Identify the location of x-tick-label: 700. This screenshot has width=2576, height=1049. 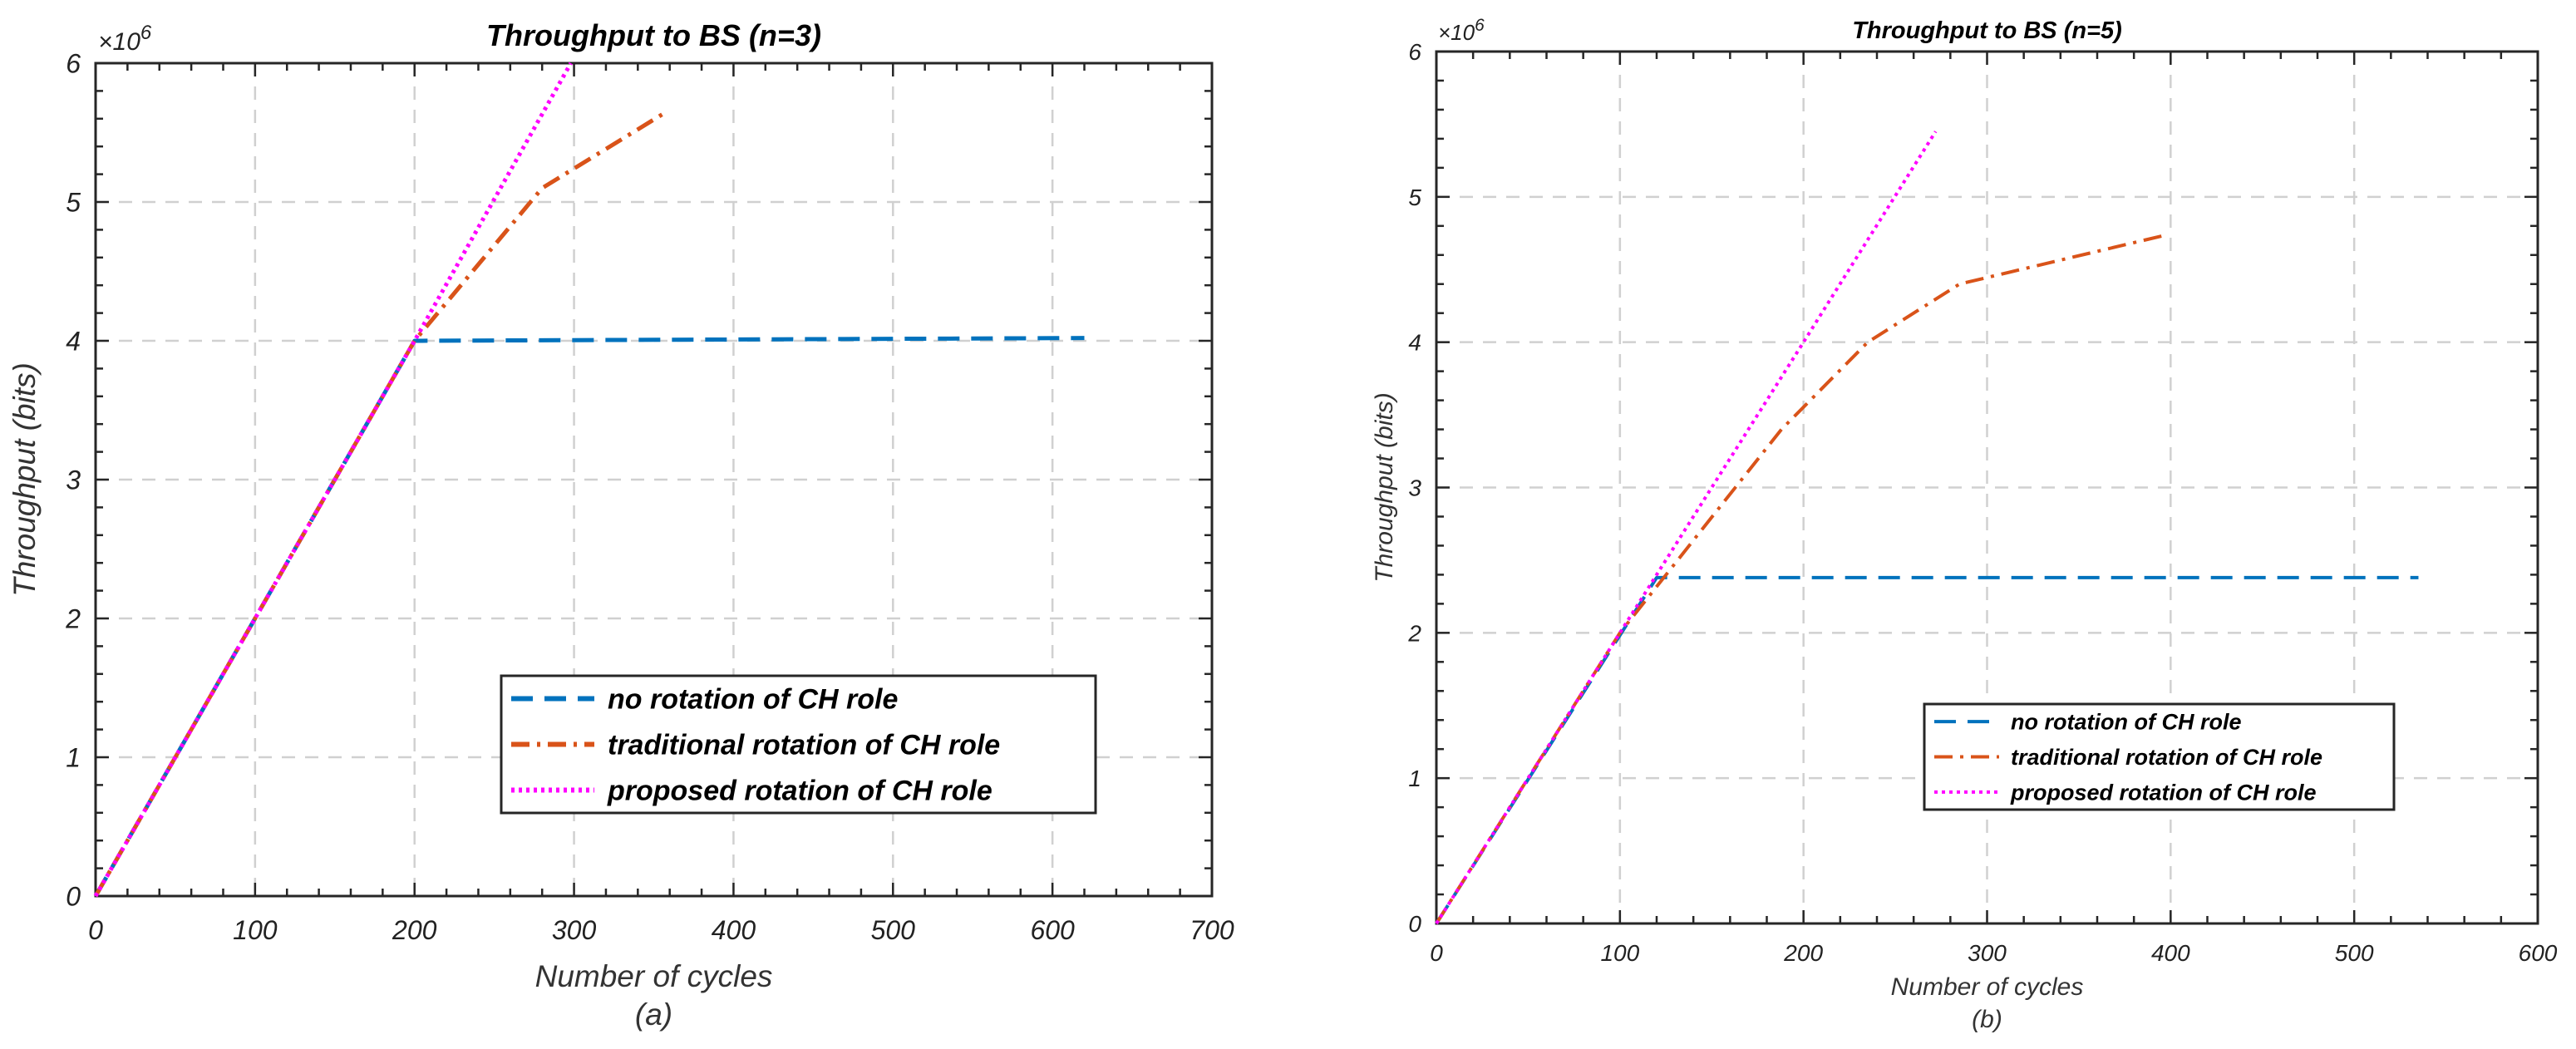
(1211, 930).